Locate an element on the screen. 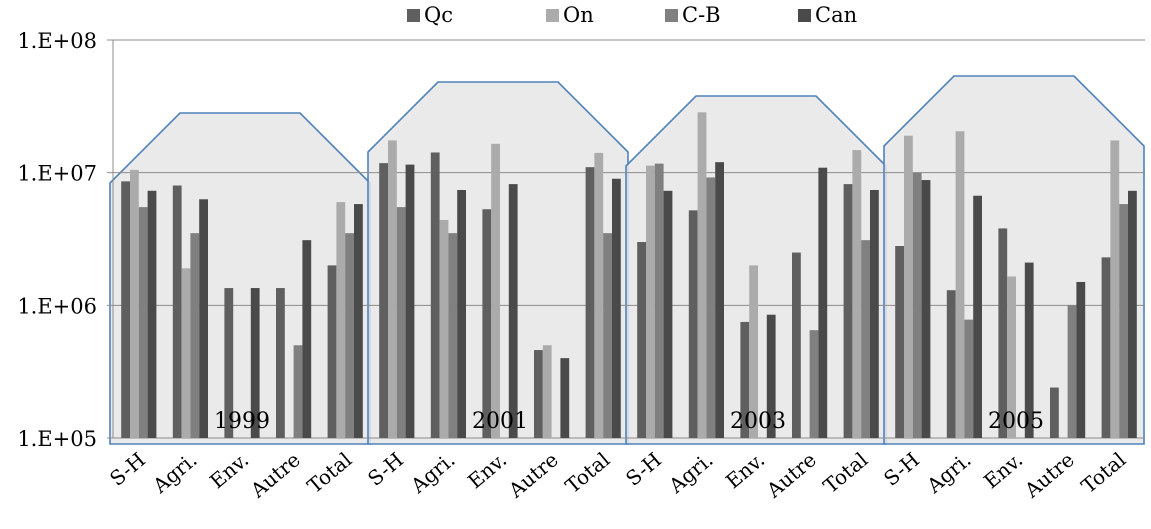 The image size is (1151, 529). y-tick-label: 1.E+06 is located at coordinates (57, 306).